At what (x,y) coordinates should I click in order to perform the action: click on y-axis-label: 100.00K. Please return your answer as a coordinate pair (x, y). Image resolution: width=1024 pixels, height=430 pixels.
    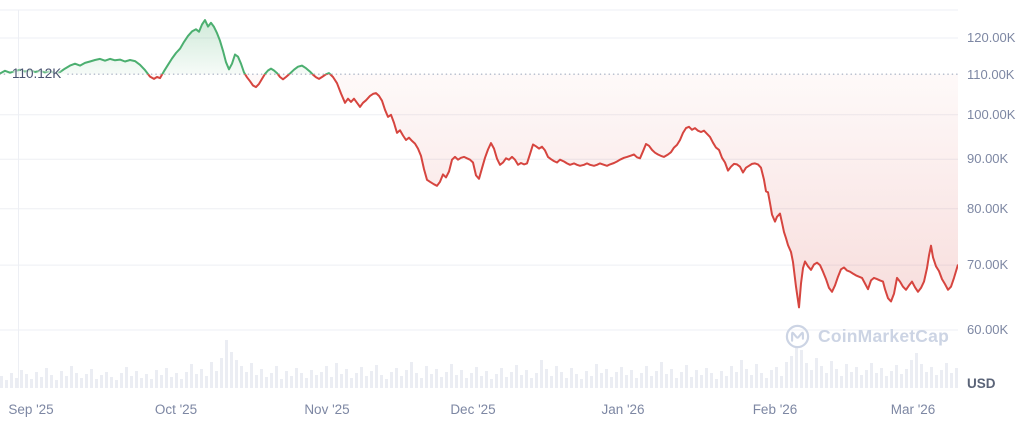
    Looking at the image, I should click on (991, 114).